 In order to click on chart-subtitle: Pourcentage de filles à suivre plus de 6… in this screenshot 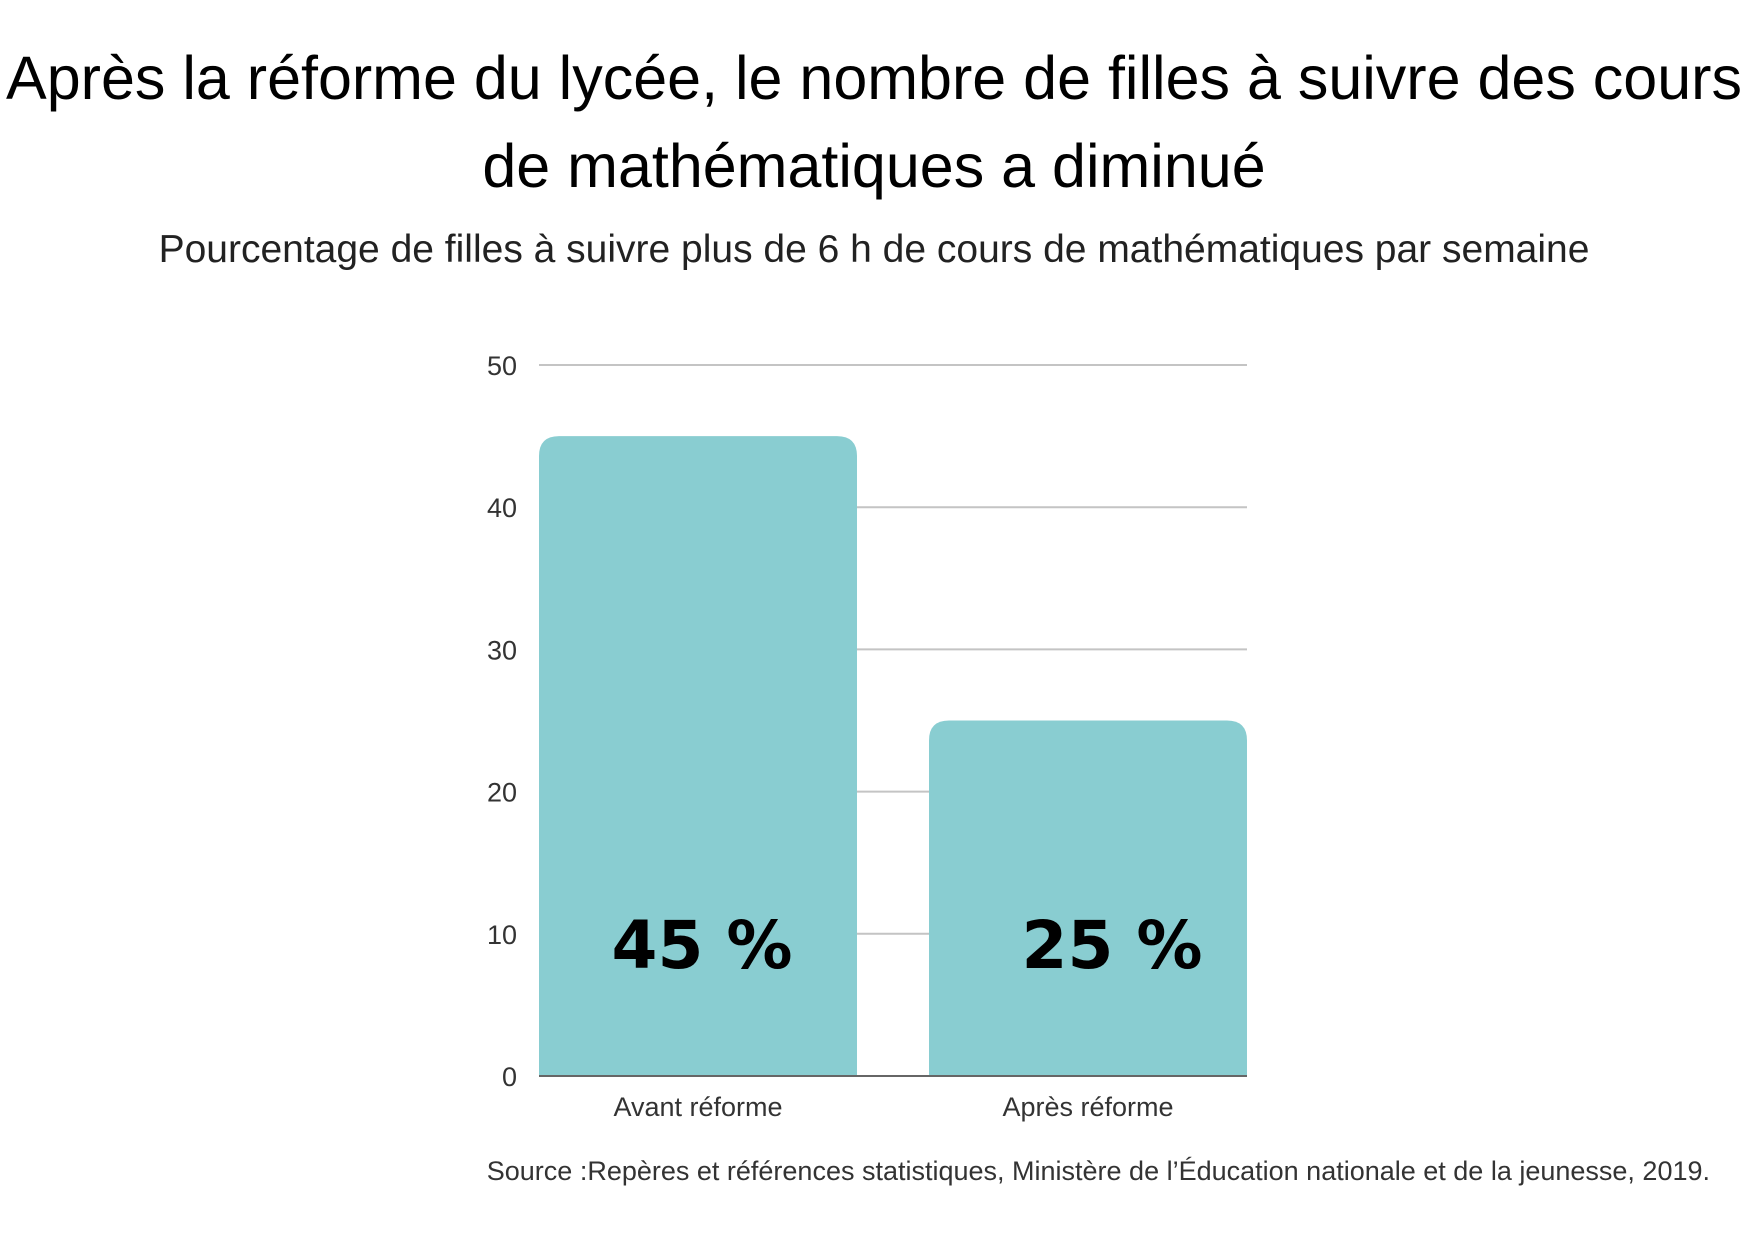, I will do `click(874, 249)`.